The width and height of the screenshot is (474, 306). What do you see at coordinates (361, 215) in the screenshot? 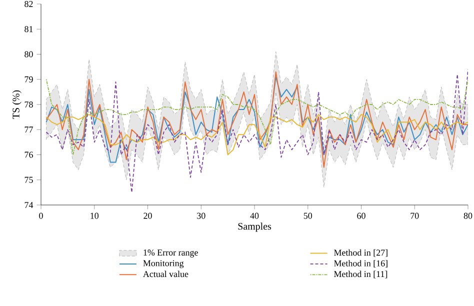
I see `x-tick-label: 60` at bounding box center [361, 215].